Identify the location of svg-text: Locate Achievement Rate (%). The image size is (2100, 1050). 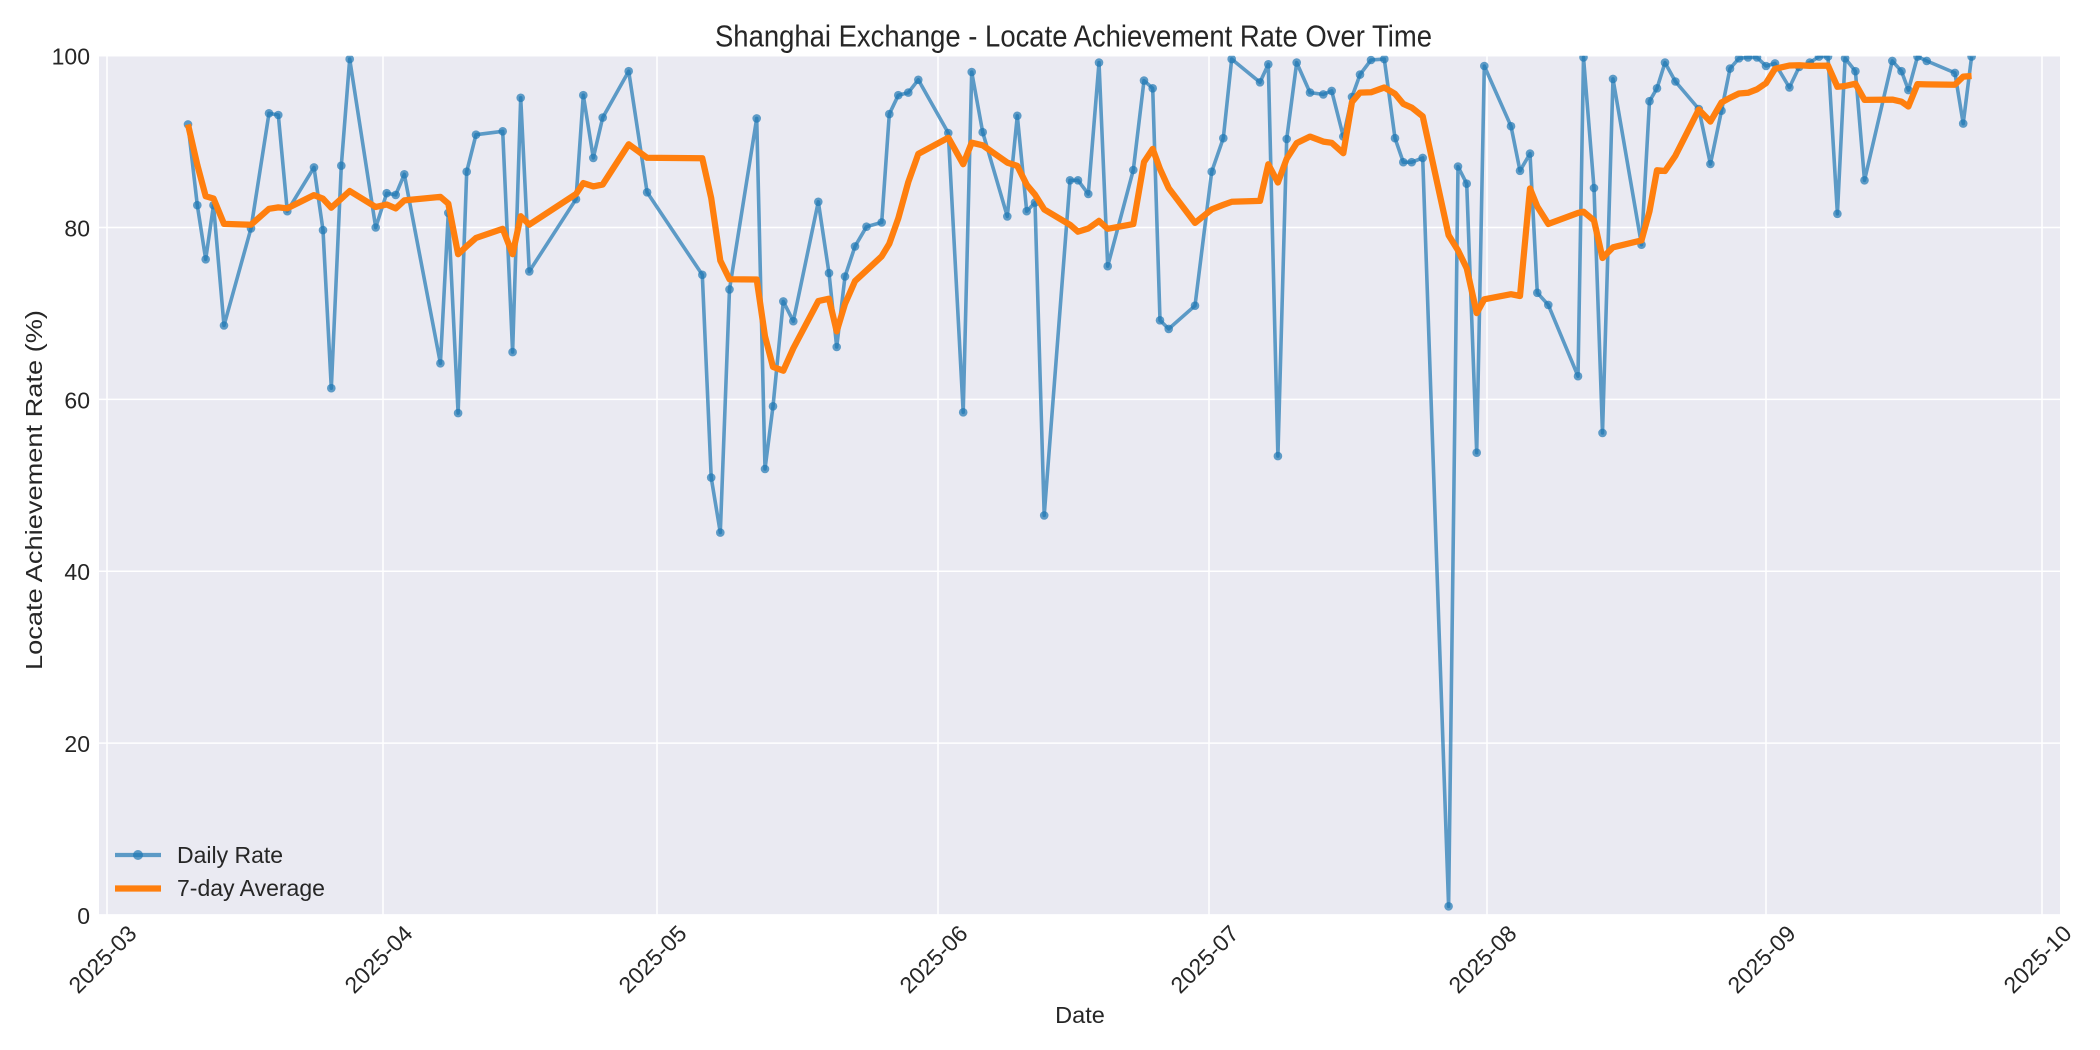
(34, 490).